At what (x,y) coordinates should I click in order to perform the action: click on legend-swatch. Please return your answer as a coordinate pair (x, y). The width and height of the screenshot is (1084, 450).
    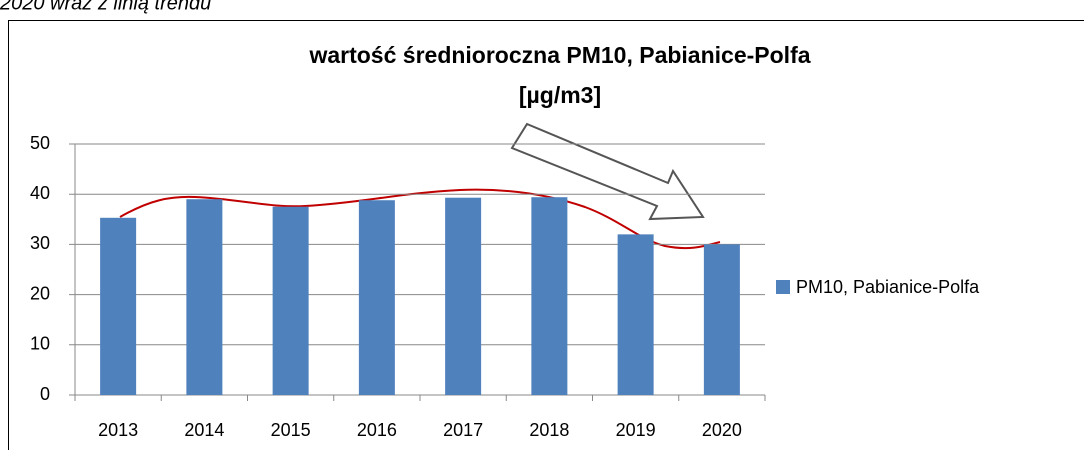
    Looking at the image, I should click on (783, 287).